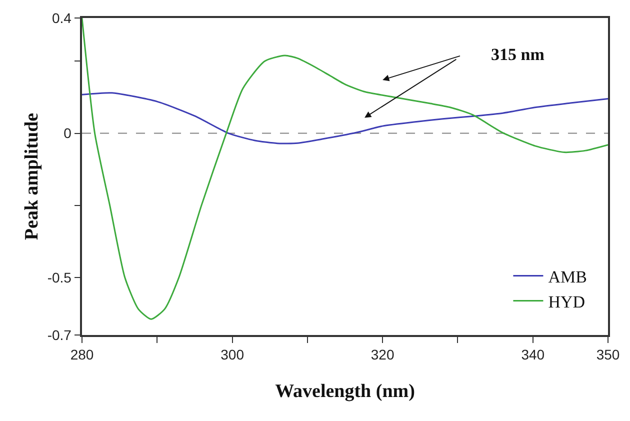  What do you see at coordinates (59, 334) in the screenshot?
I see `y-tick-label: -0.7` at bounding box center [59, 334].